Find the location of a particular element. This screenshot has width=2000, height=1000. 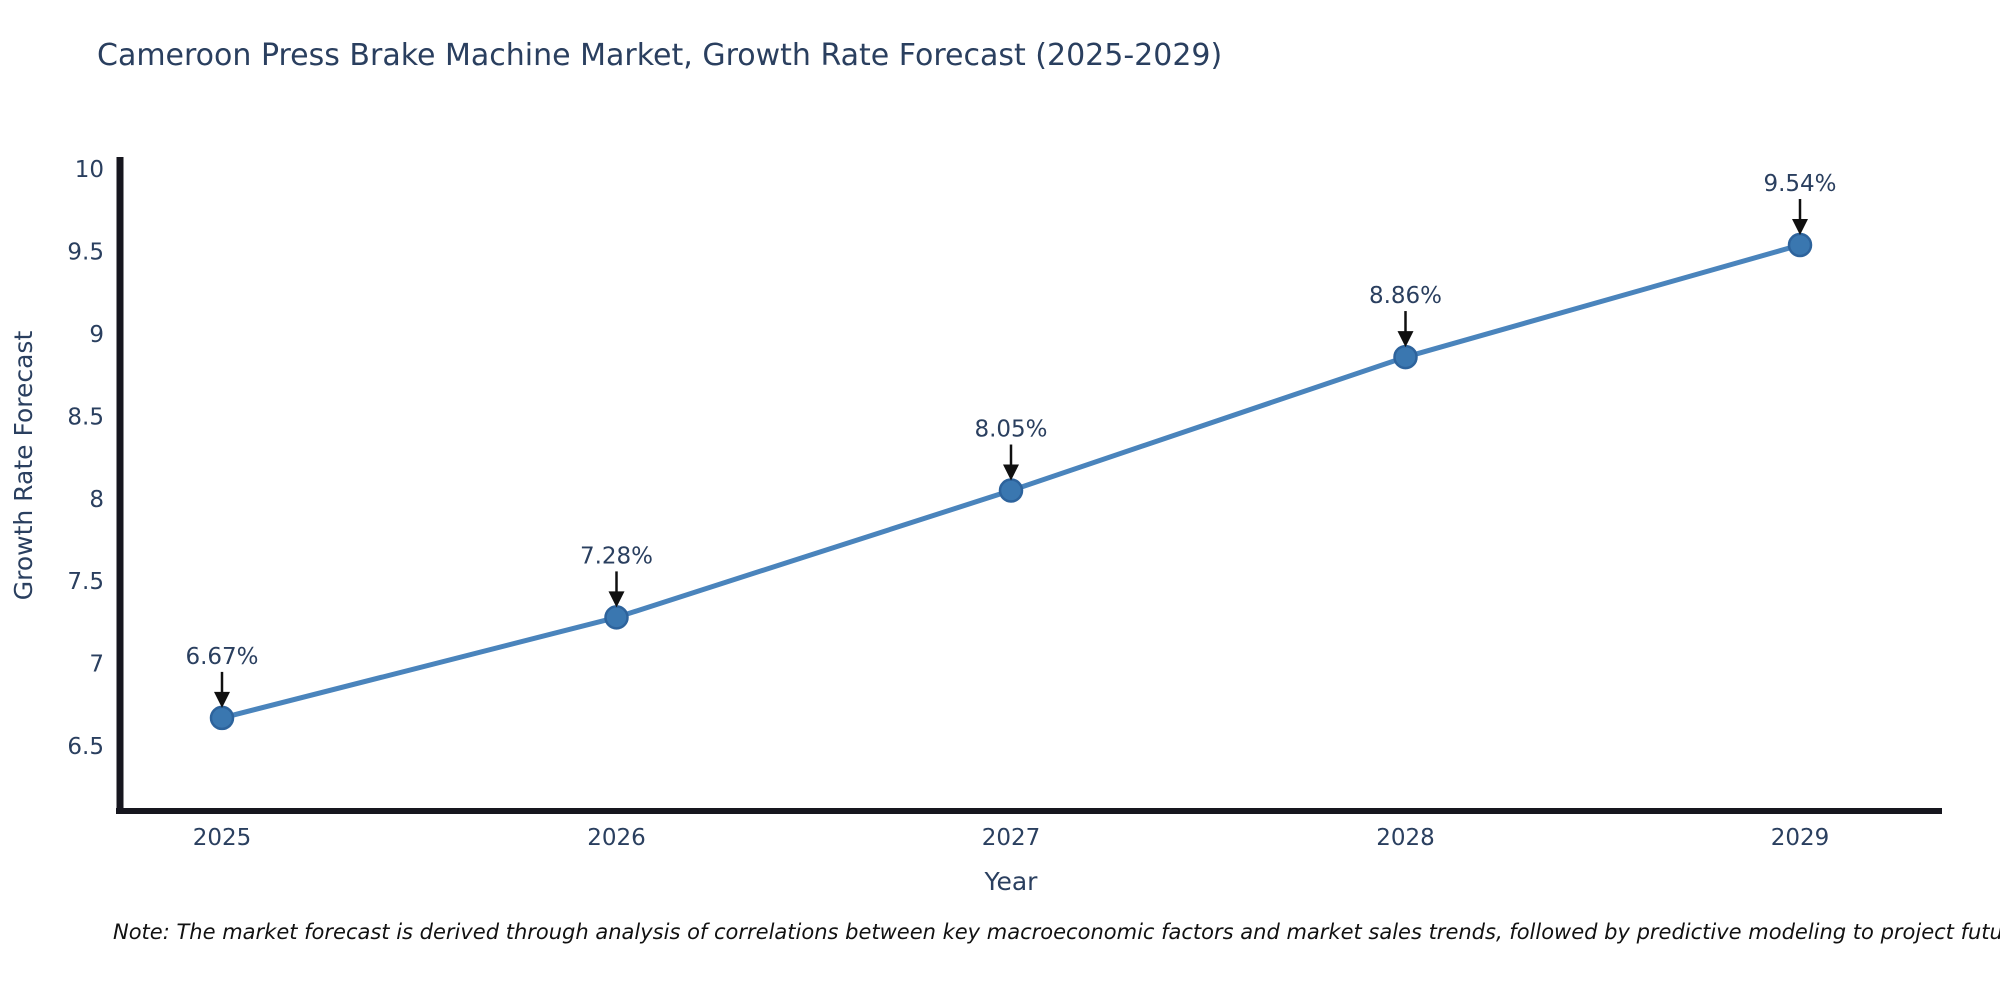

x-tick-label: 2027 is located at coordinates (1011, 838).